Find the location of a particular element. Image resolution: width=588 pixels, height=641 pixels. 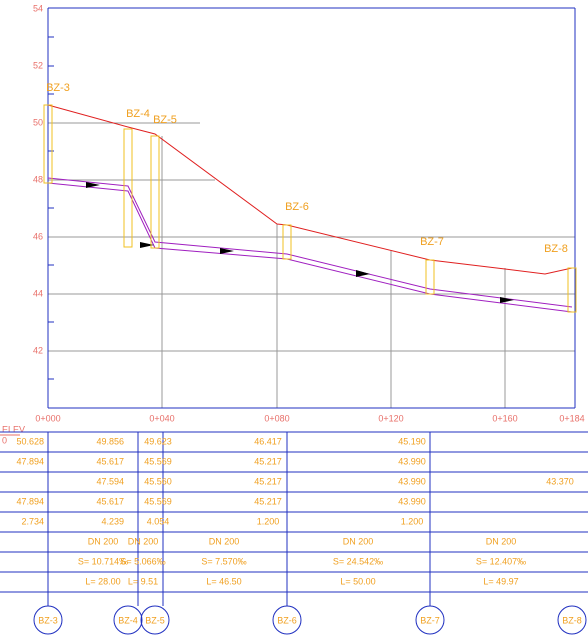

table-cell: L= 50.00 is located at coordinates (357, 581).